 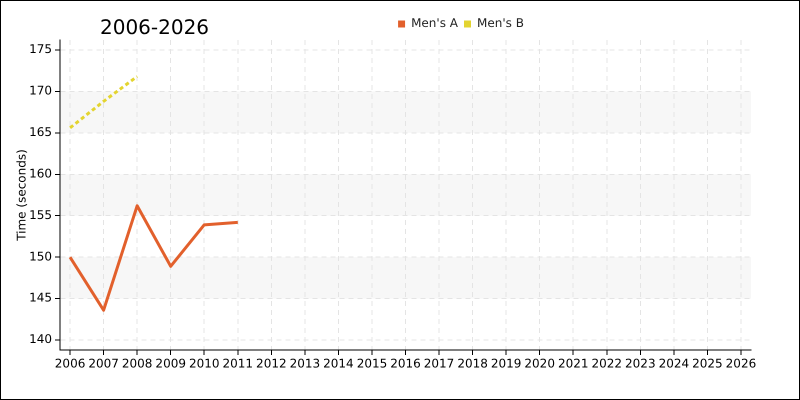 I want to click on x-tick-label: 2018, so click(x=472, y=363).